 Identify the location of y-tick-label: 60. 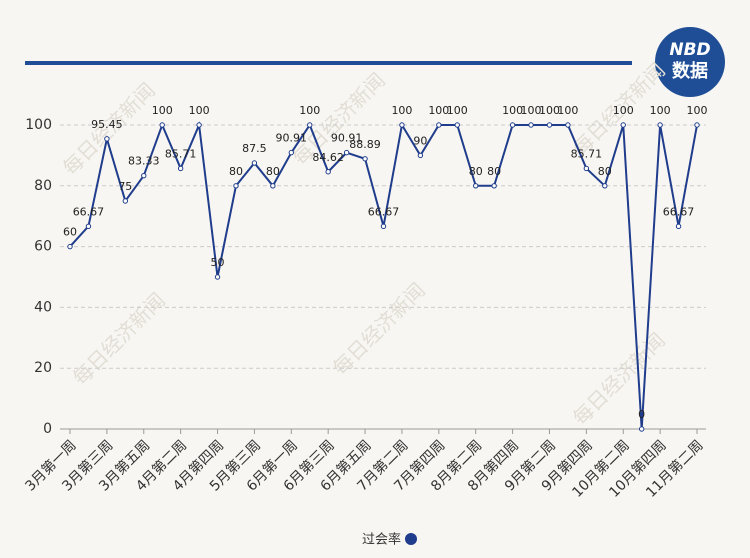
(43, 247).